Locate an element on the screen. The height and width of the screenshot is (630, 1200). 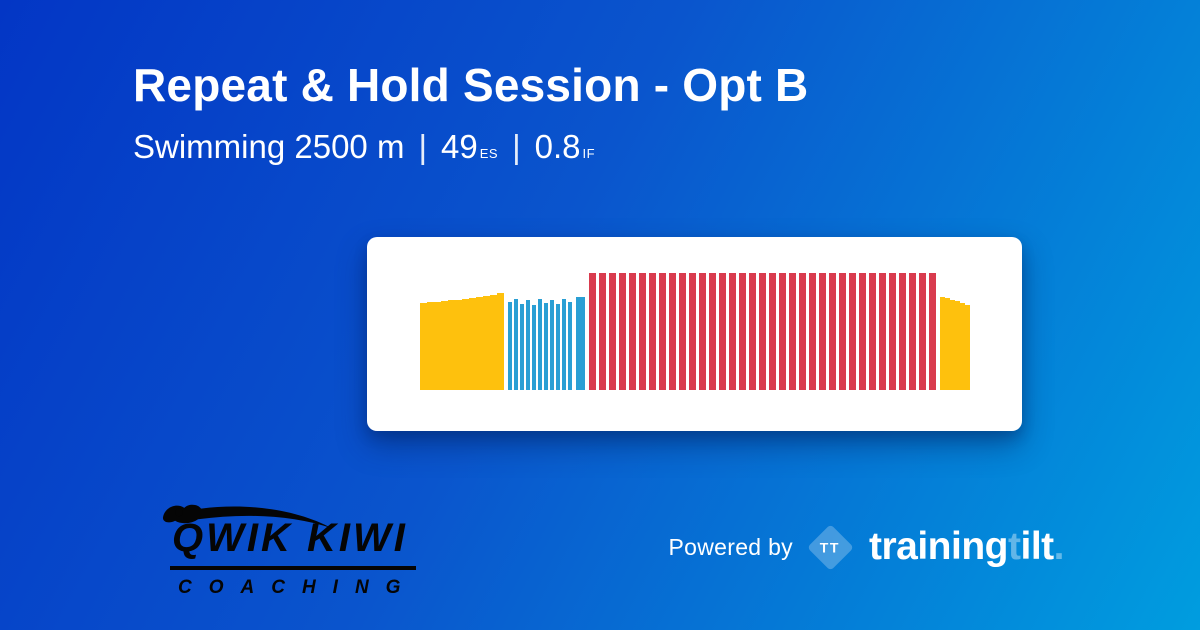
powered-by-label: Powered by is located at coordinates (730, 546).